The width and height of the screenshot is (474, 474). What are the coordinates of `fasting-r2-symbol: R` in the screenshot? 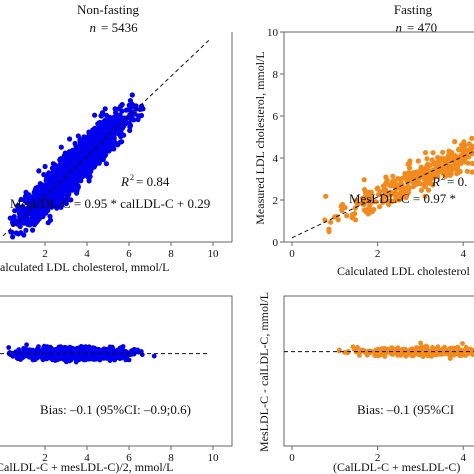 It's located at (435, 181).